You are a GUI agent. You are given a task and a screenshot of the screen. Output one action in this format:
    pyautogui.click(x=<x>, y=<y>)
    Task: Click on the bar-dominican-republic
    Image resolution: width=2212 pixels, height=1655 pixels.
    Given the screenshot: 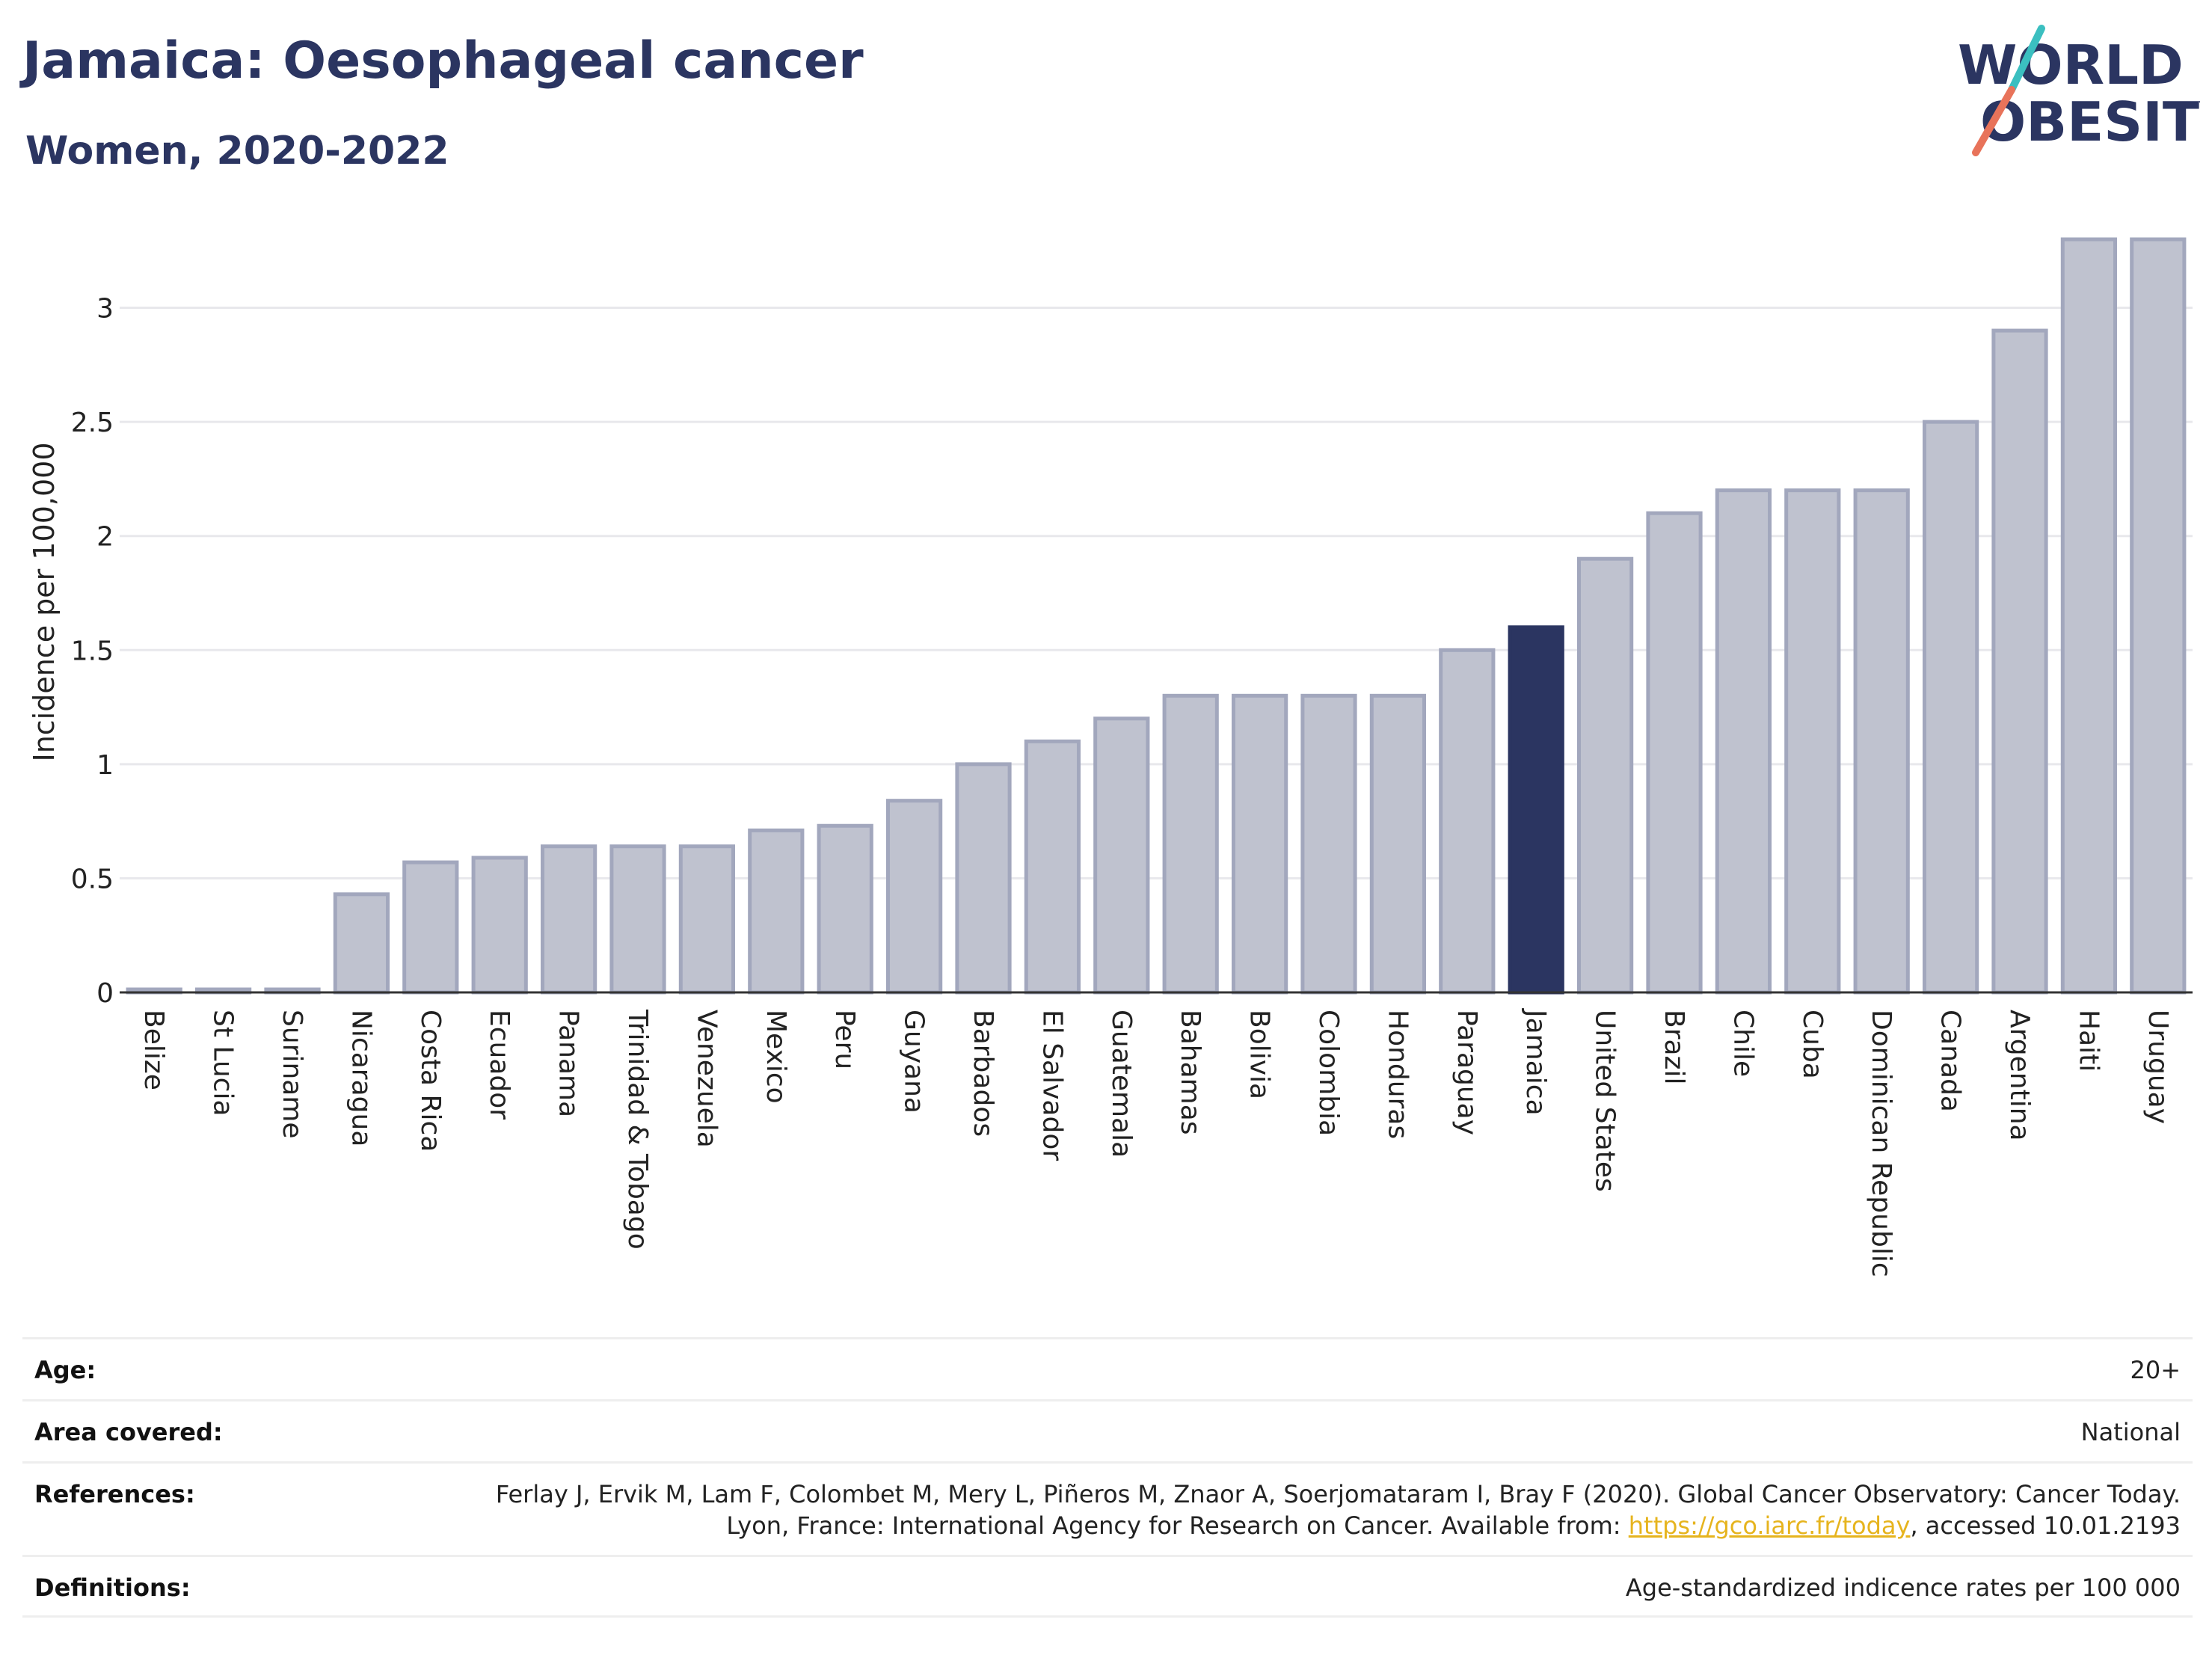 What is the action you would take?
    pyautogui.click(x=1881, y=741)
    